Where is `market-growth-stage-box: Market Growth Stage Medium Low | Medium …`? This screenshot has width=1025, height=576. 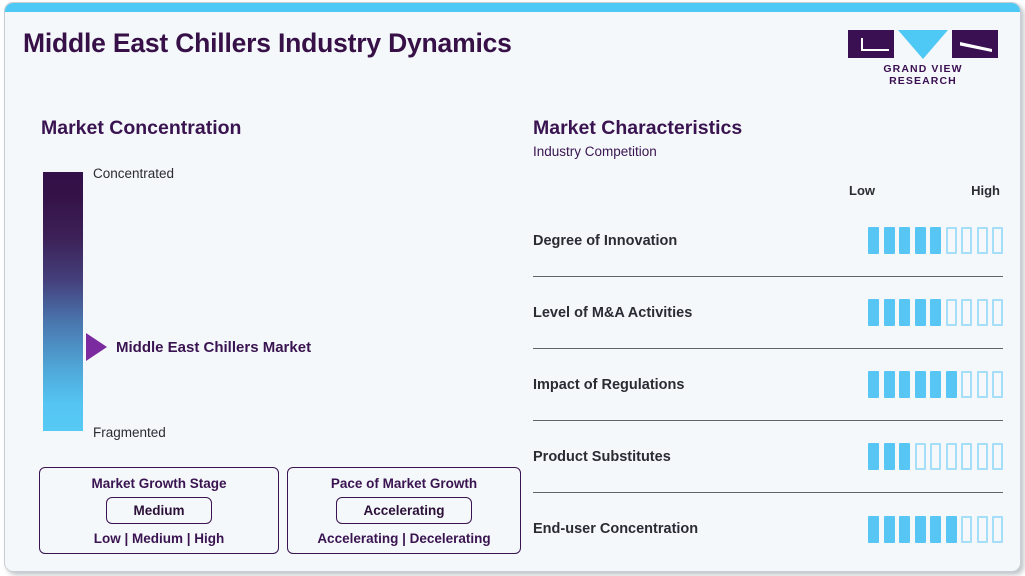
market-growth-stage-box: Market Growth Stage Medium Low | Medium … is located at coordinates (159, 510).